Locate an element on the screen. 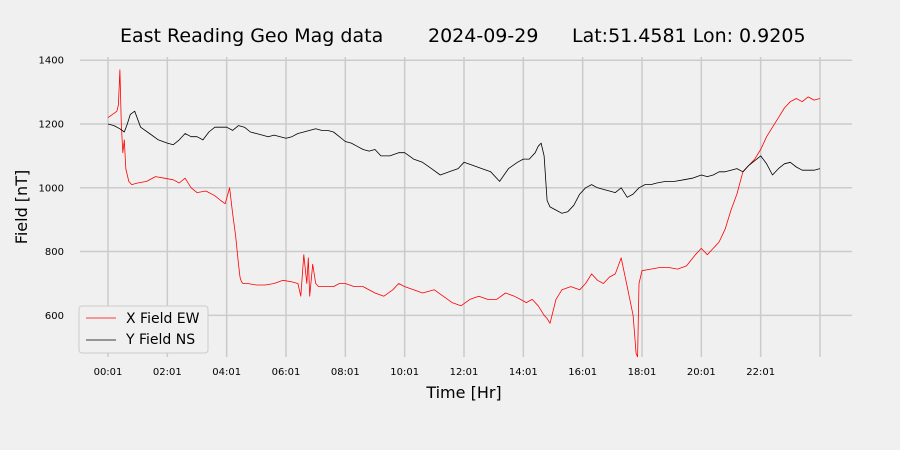 This screenshot has height=450, width=900. x-tick-label: 04:01 is located at coordinates (226, 372).